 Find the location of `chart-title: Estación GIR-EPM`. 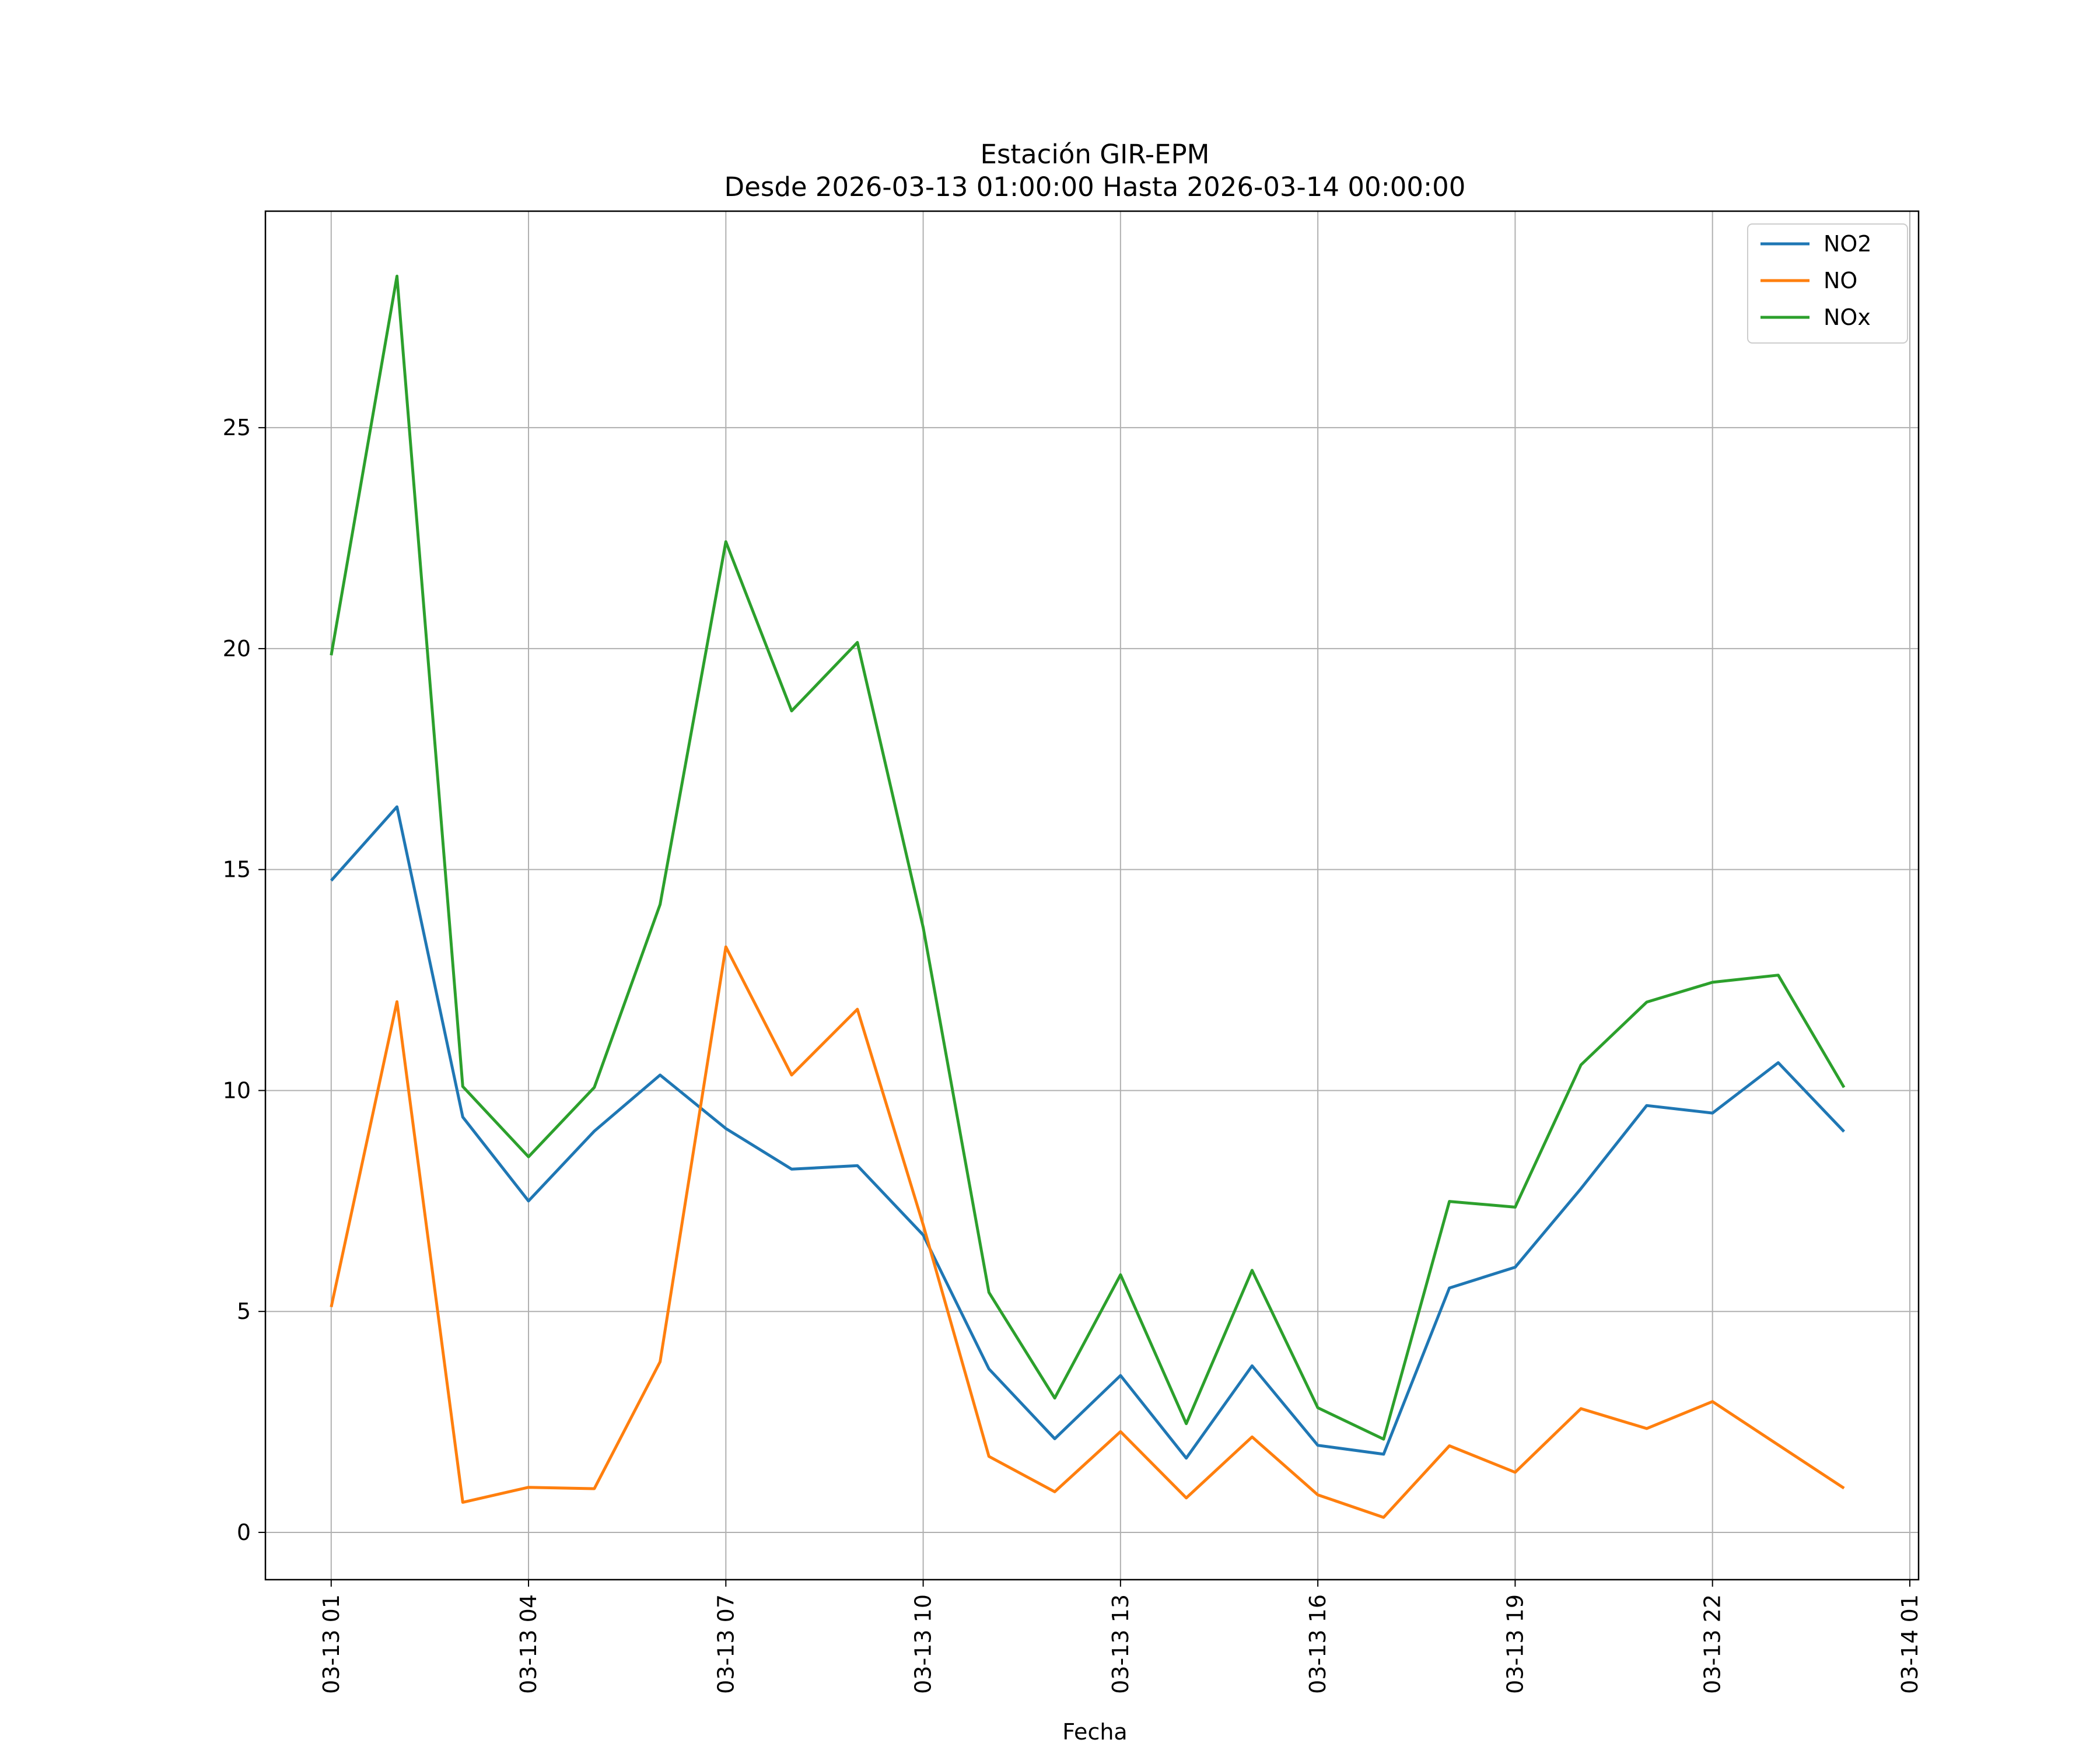

chart-title: Estación GIR-EPM is located at coordinates (1095, 154).